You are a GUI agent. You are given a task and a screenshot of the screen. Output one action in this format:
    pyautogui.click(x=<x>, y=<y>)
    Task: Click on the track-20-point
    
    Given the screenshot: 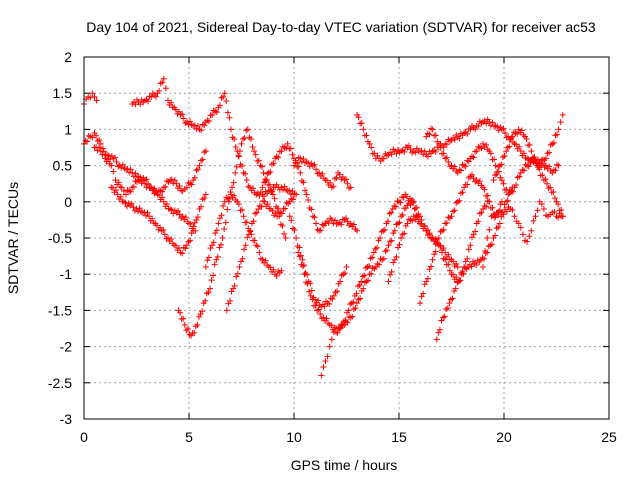 What is the action you would take?
    pyautogui.click(x=537, y=210)
    